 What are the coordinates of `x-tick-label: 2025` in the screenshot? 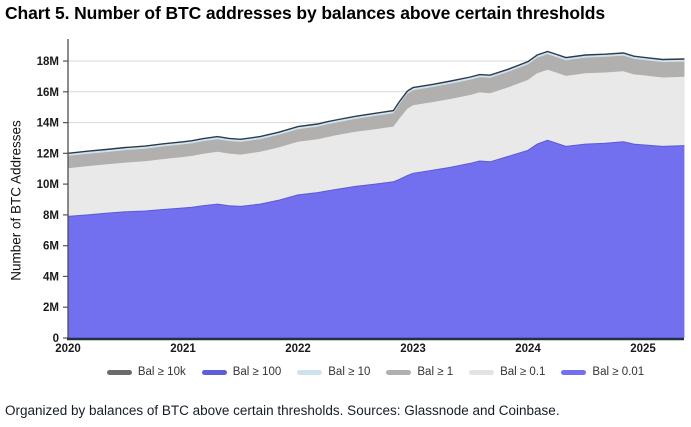 It's located at (643, 349).